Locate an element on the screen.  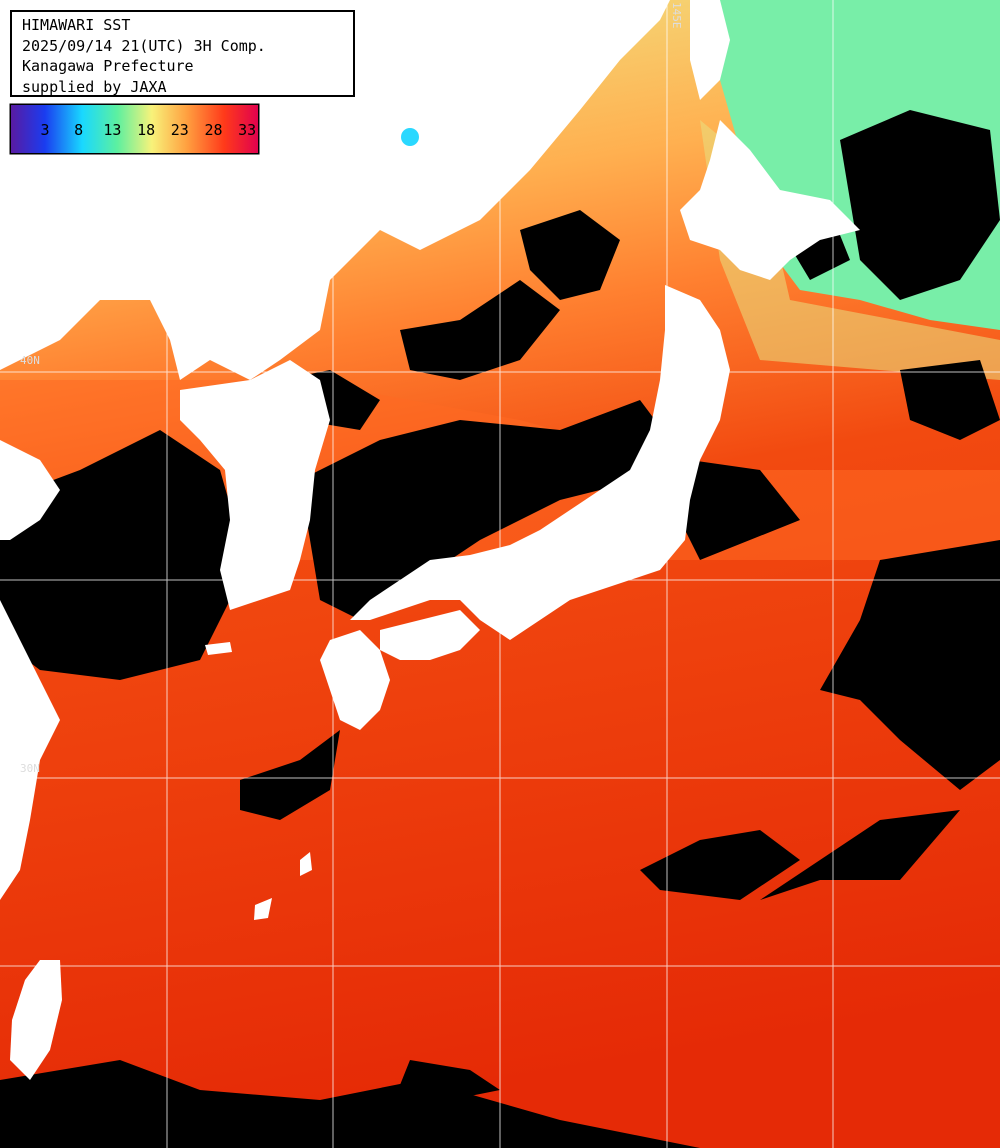
info-region: Kanagawa Prefecture is located at coordinates (108, 66).